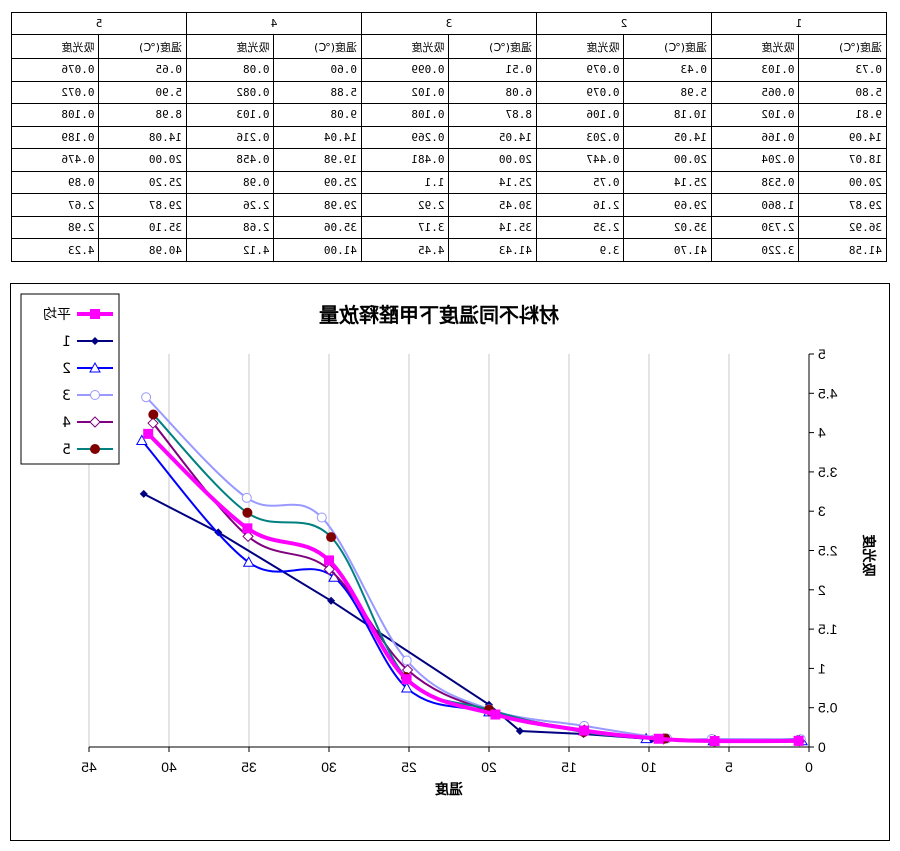  I want to click on table-cell: 2.67, so click(55, 205).